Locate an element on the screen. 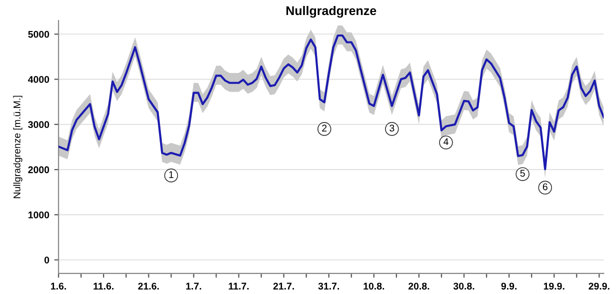 The width and height of the screenshot is (616, 294). x-tick-label: 30.8. is located at coordinates (463, 286).